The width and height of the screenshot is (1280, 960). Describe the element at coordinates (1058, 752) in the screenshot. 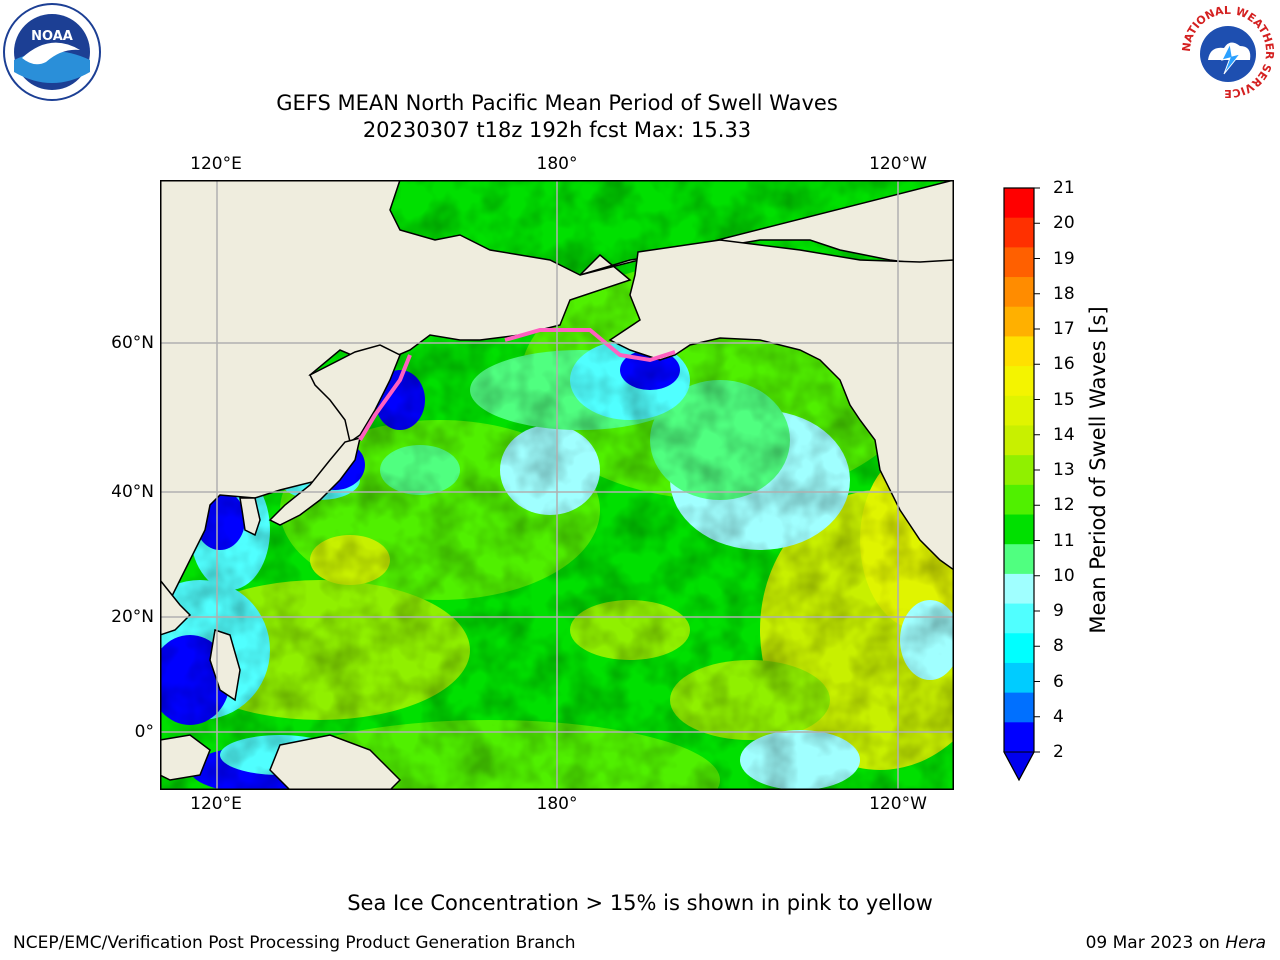

I see `colorbar-tick-label: 2` at that location.